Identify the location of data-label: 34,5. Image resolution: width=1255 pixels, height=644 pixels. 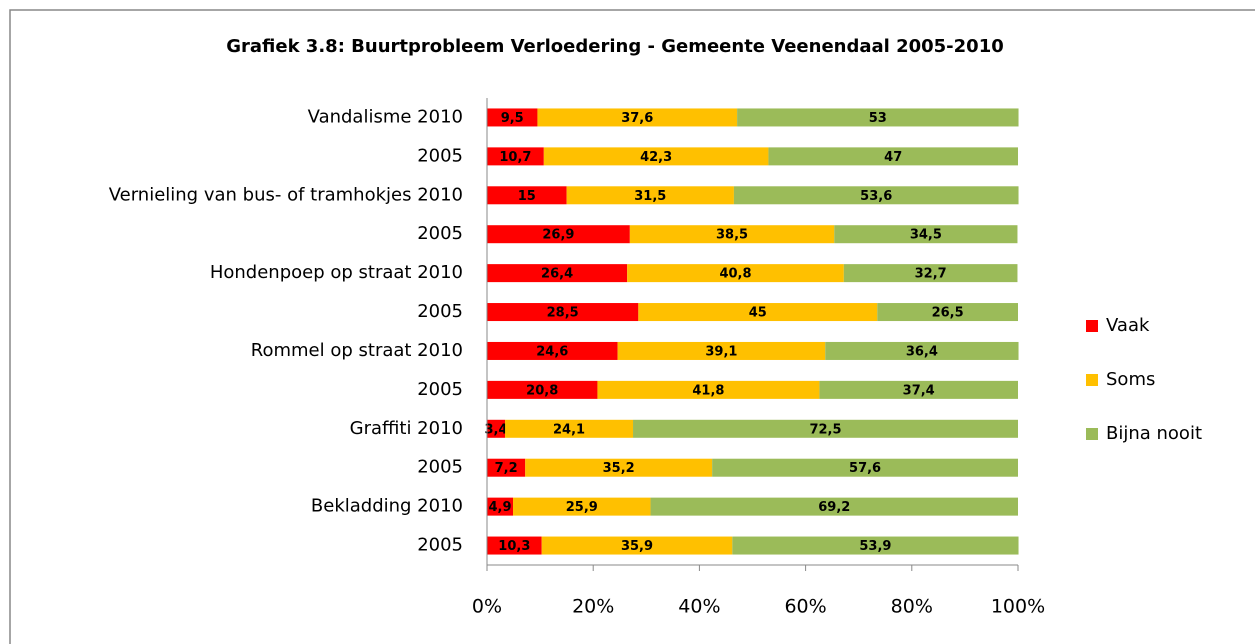
(926, 235).